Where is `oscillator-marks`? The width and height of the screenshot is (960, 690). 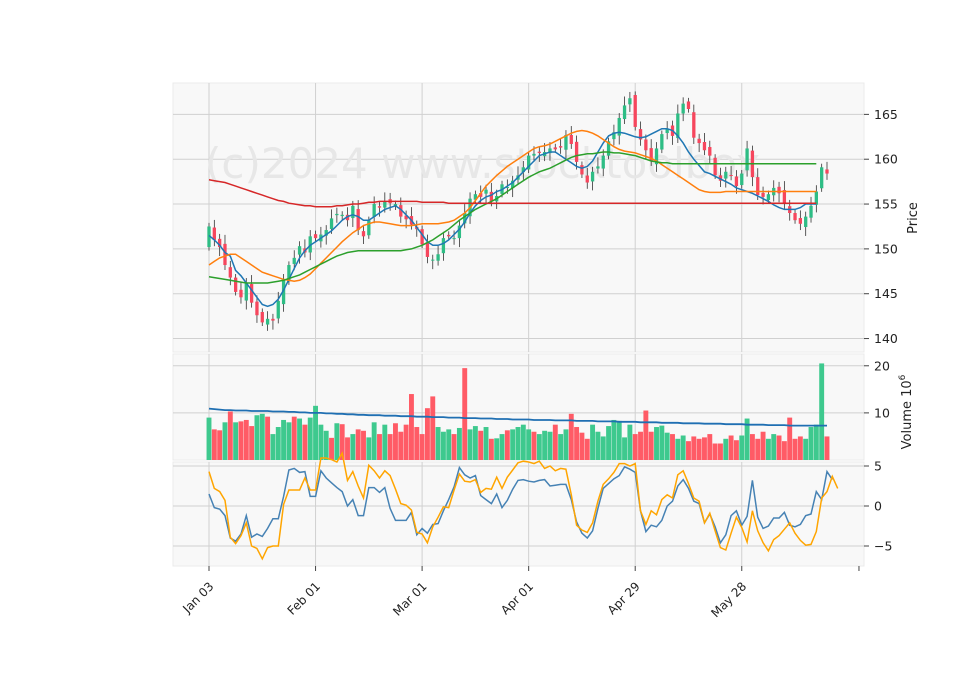 oscillator-marks is located at coordinates (523, 506).